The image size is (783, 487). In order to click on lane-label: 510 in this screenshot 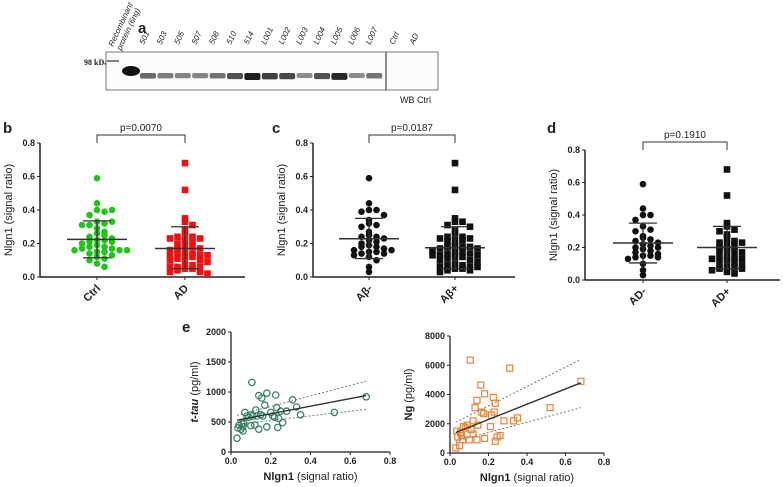, I will do `click(232, 37)`.